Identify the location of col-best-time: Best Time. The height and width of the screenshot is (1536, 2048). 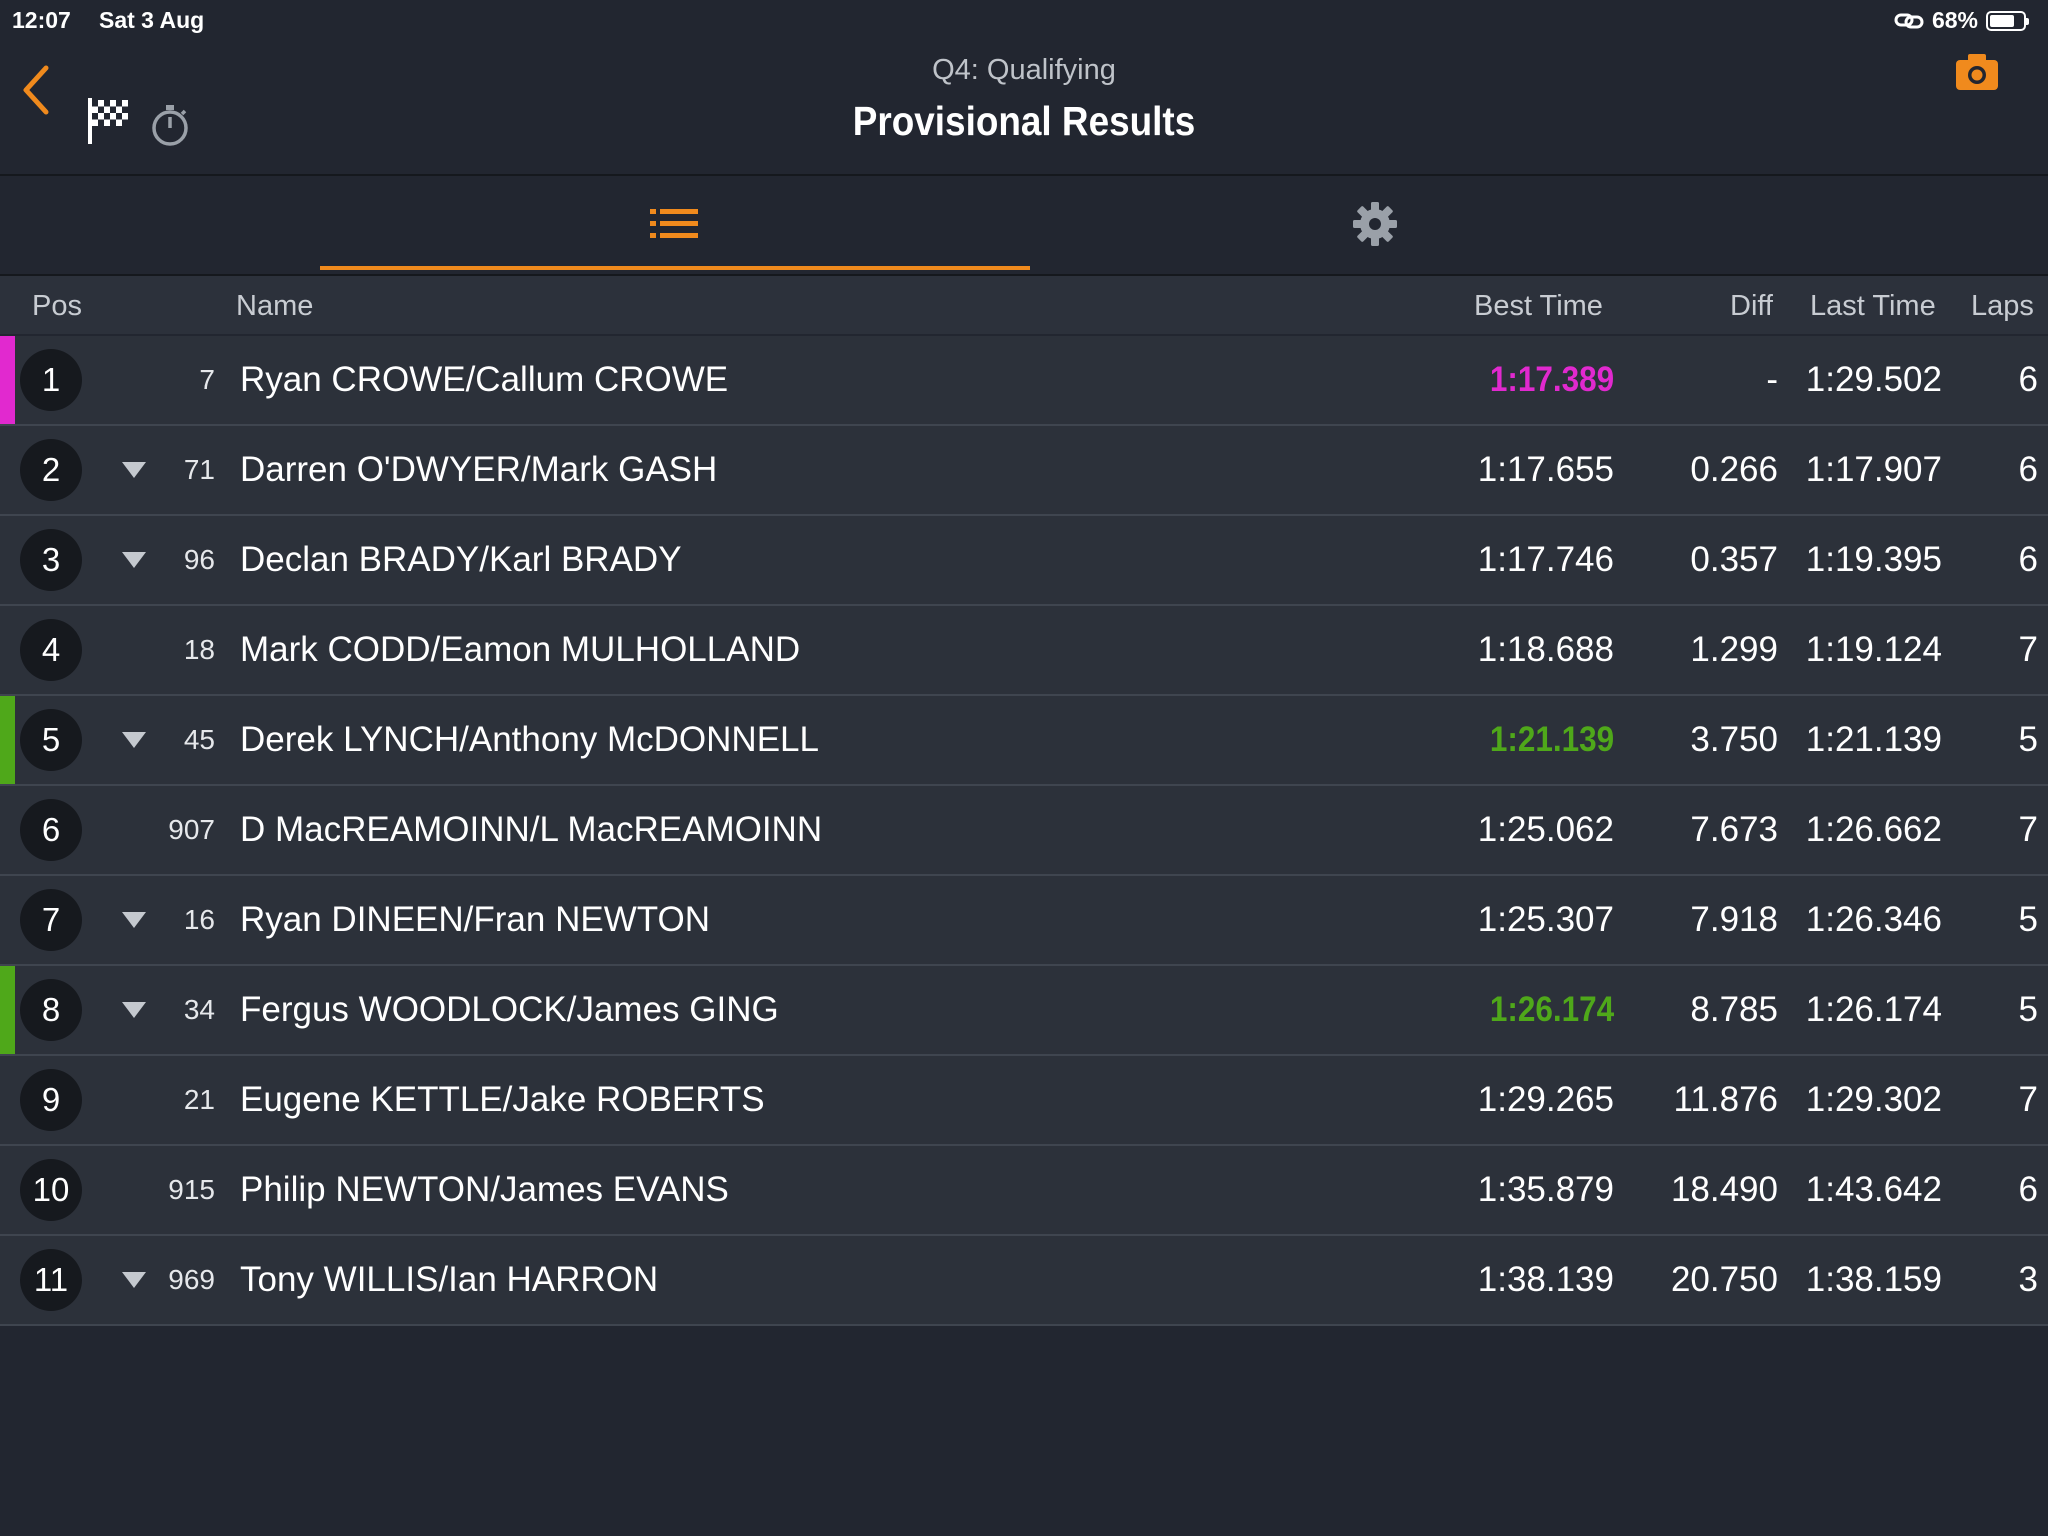
(1538, 306).